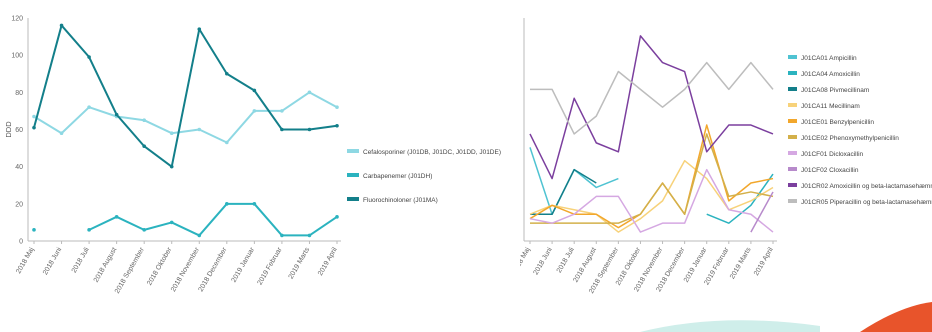 Image resolution: width=932 pixels, height=332 pixels. Describe the element at coordinates (397, 176) in the screenshot. I see `legend-label: Carbapenemer (J01DH)` at that location.